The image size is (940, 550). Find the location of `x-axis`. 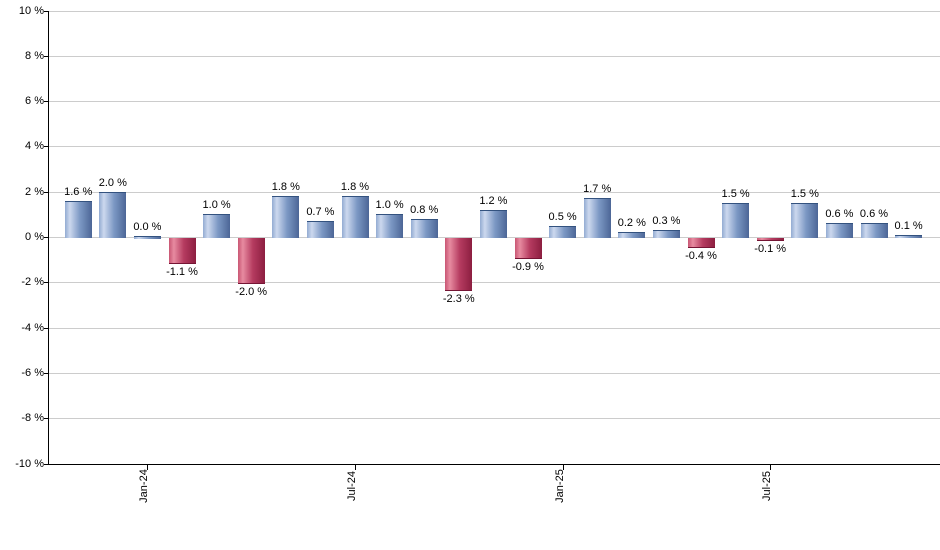

x-axis is located at coordinates (494, 464).